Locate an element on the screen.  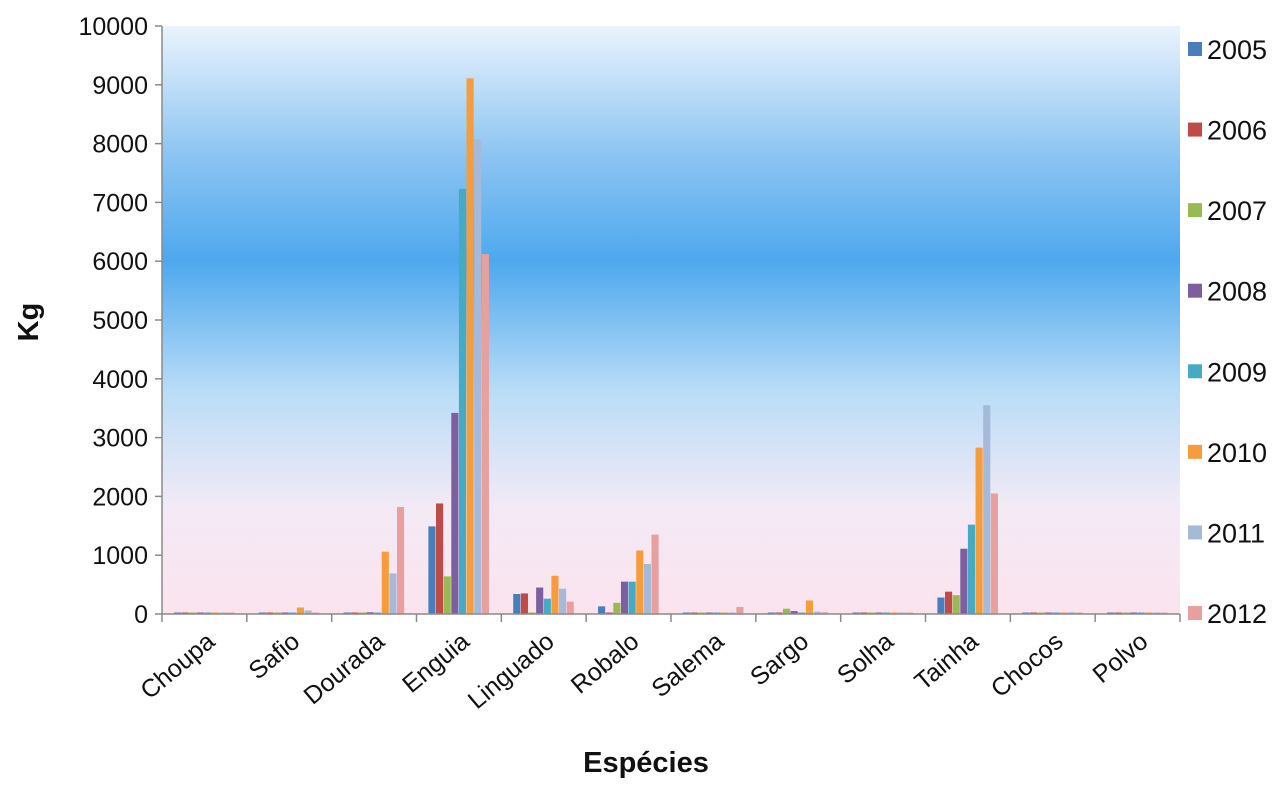
x-category-label: Robalo is located at coordinates (605, 663).